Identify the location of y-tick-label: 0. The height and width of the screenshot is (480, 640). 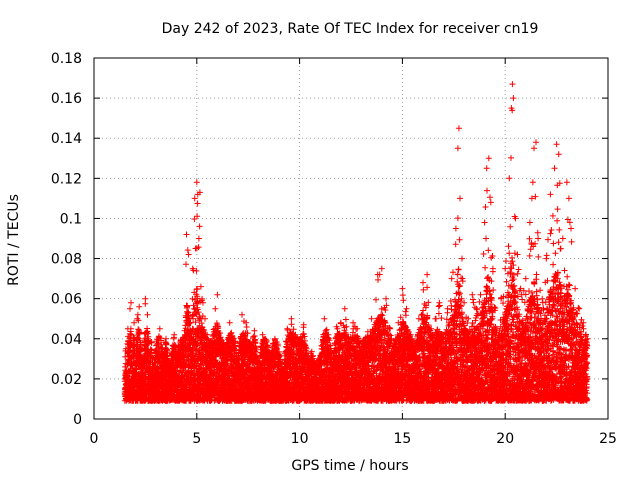
(77, 420).